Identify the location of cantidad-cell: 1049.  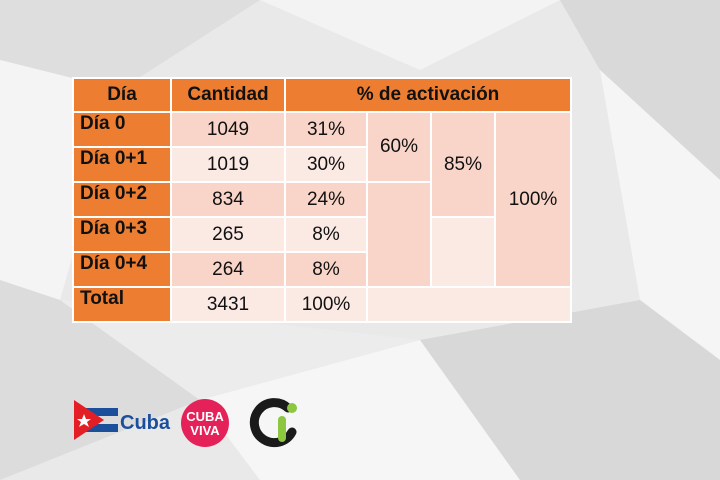
(228, 129).